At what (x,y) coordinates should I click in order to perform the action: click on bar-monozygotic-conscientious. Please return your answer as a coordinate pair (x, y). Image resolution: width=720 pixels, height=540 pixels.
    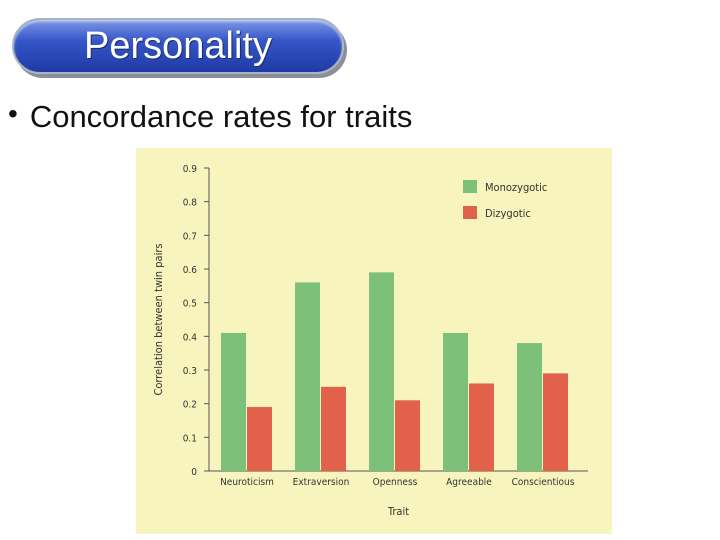
    Looking at the image, I should click on (529, 407).